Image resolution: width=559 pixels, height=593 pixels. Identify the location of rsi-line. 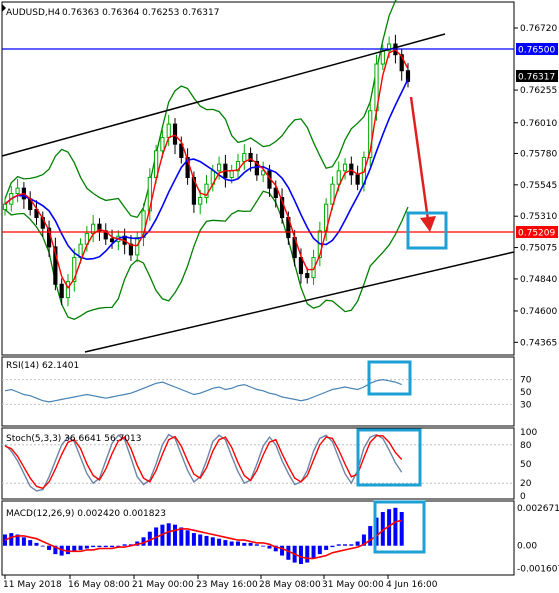
(258, 391).